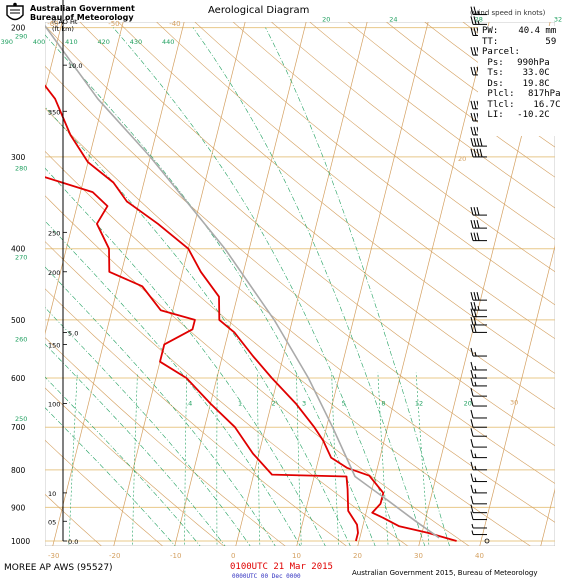 This screenshot has height=580, width=580. What do you see at coordinates (344, 404) in the screenshot?
I see `mixing-ratio-label: 5` at bounding box center [344, 404].